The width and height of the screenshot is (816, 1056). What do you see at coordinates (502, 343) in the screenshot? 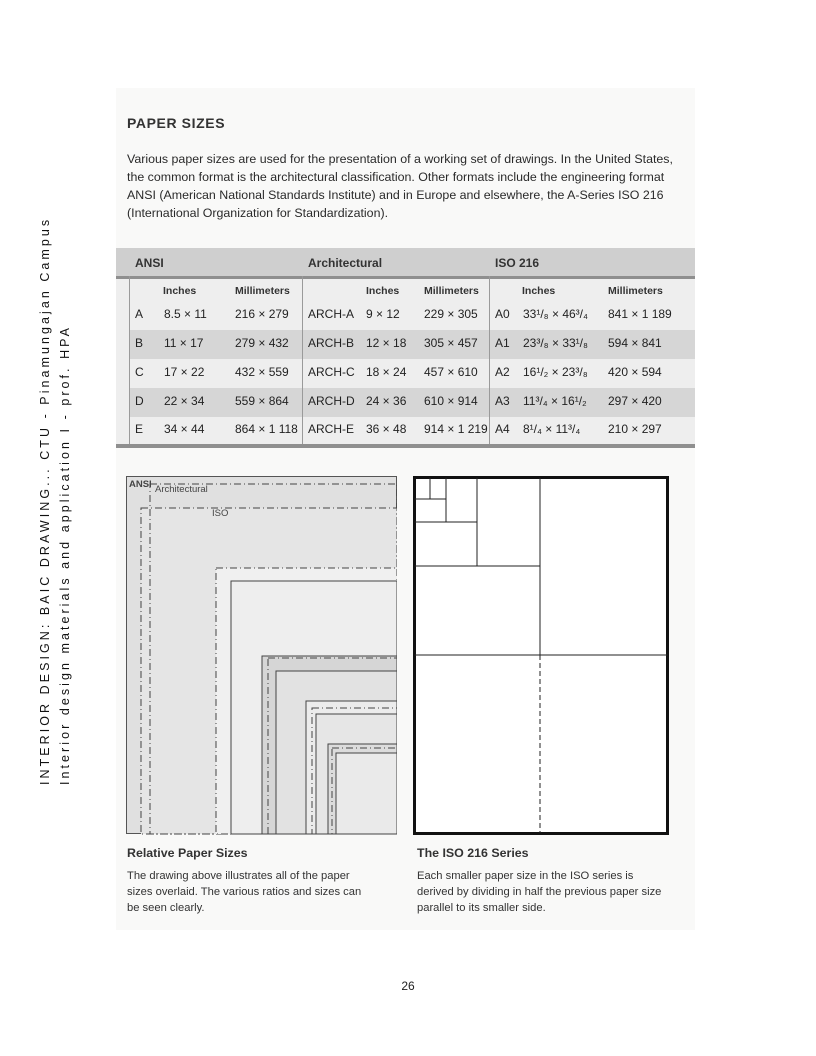
I see `table-cell: A1` at bounding box center [502, 343].